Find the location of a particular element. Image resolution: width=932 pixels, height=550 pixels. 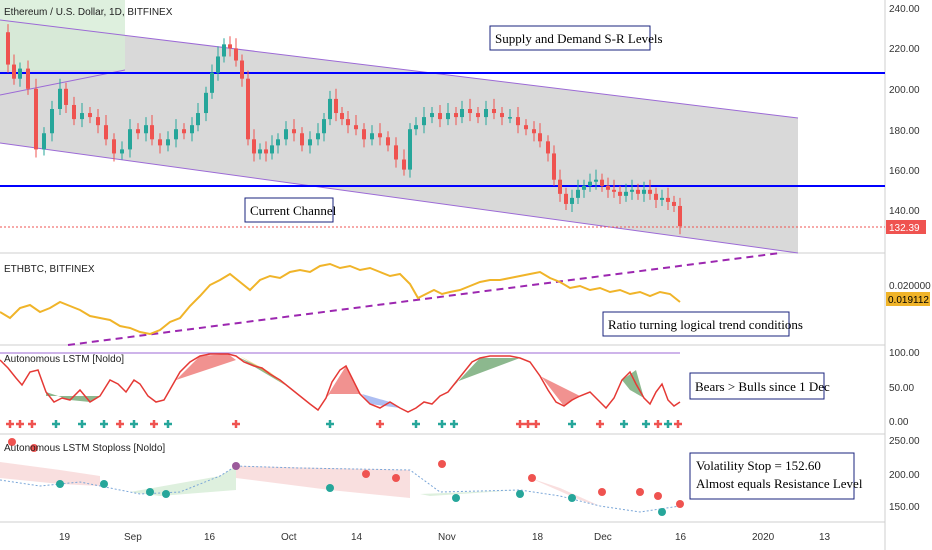

time-label: 14 is located at coordinates (357, 537).